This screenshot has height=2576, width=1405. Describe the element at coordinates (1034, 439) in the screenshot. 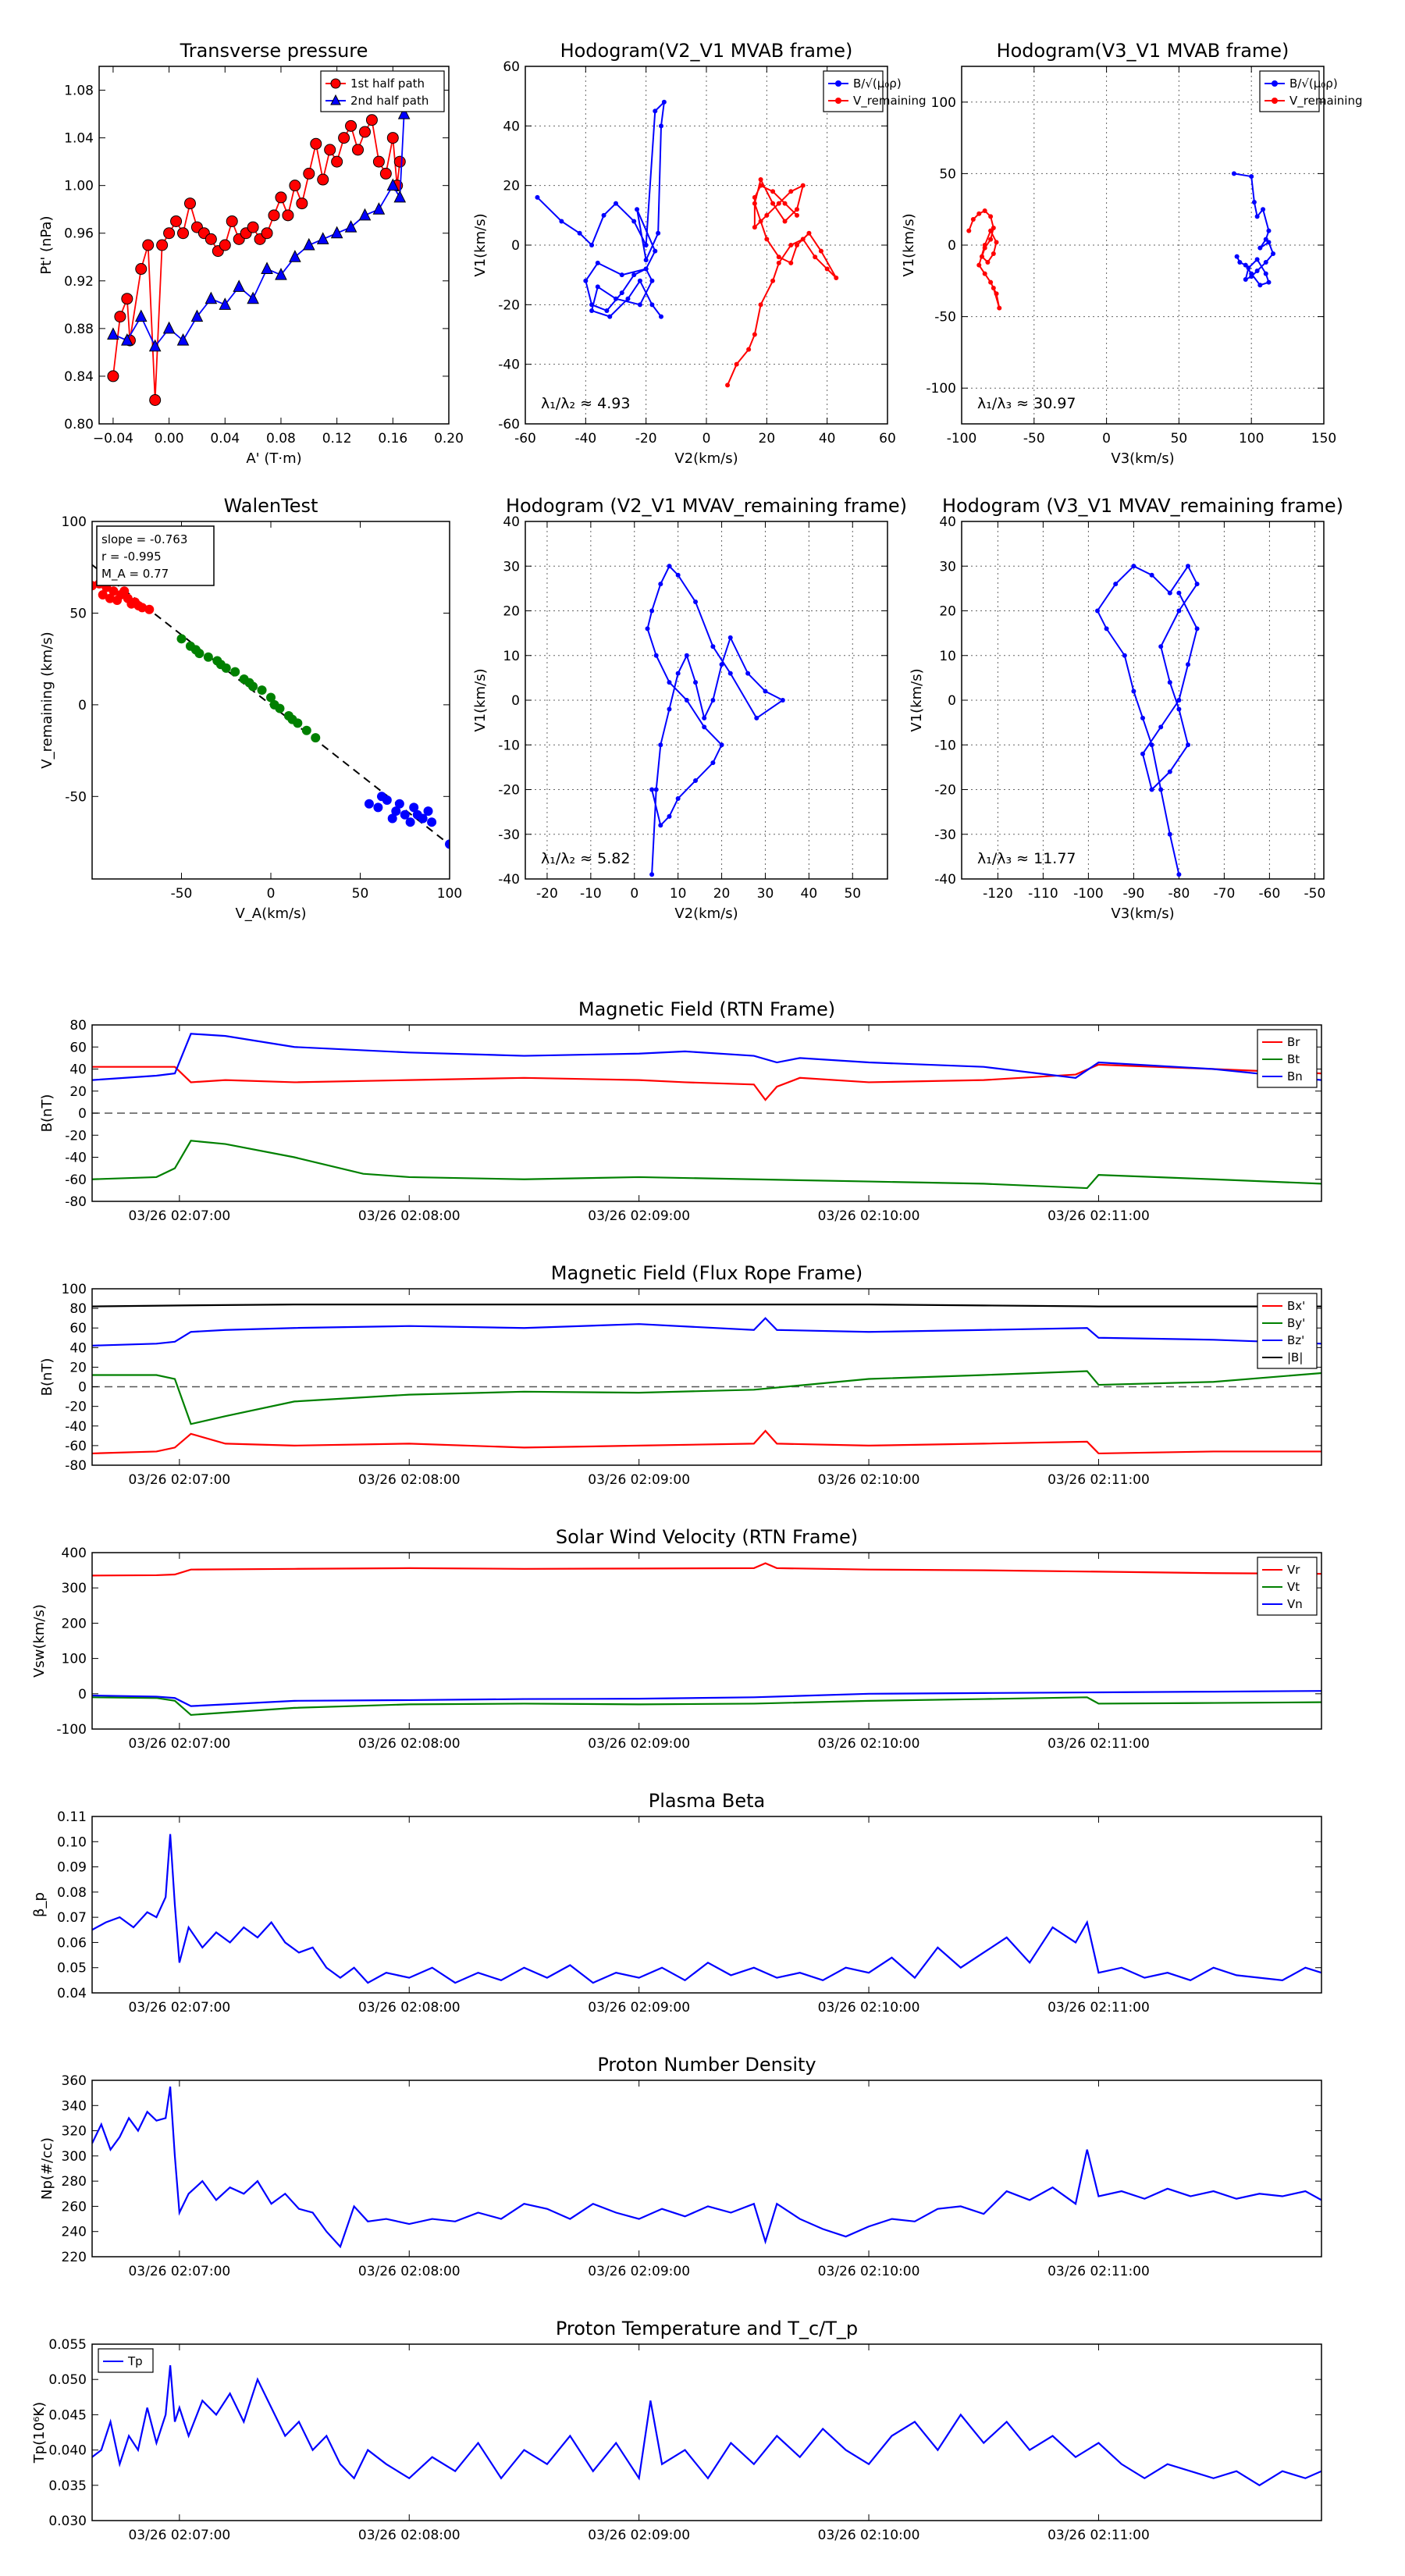

I see `x-tick-label: -50` at that location.